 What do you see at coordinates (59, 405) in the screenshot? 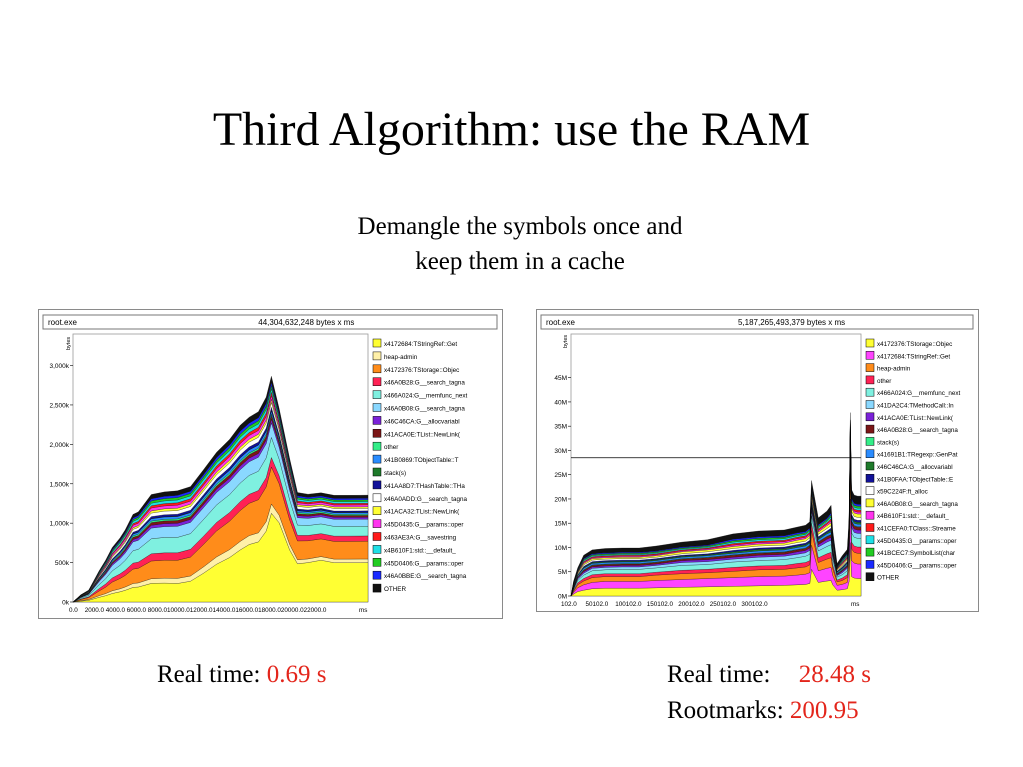
I see `y-tick-label: 2,500k` at bounding box center [59, 405].